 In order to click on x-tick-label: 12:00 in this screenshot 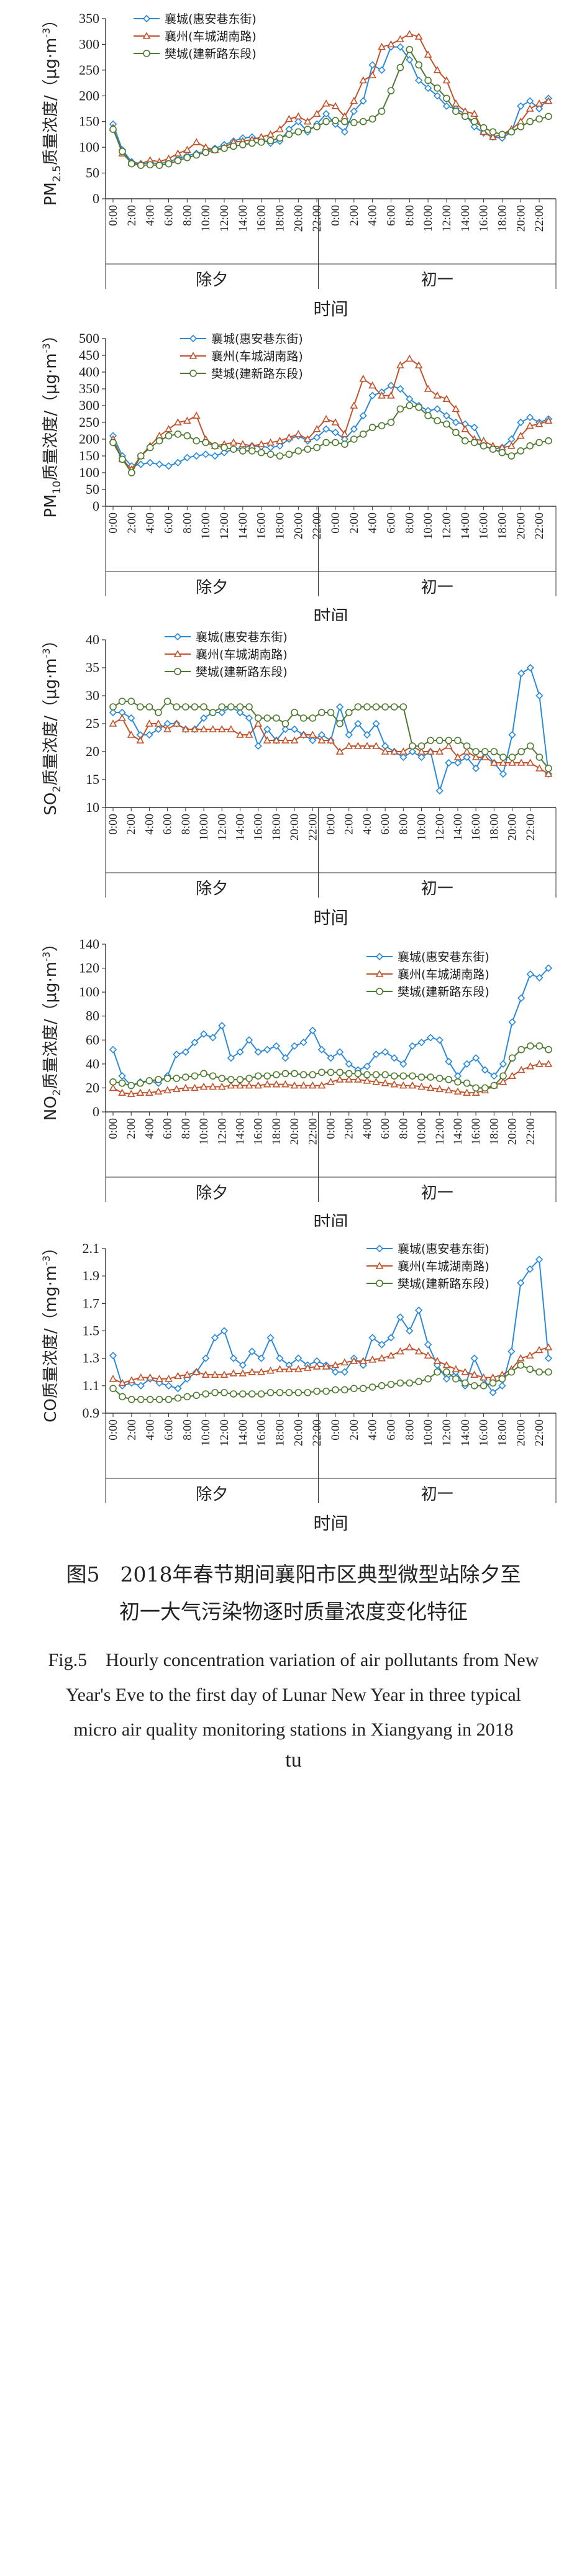, I will do `click(224, 525)`.